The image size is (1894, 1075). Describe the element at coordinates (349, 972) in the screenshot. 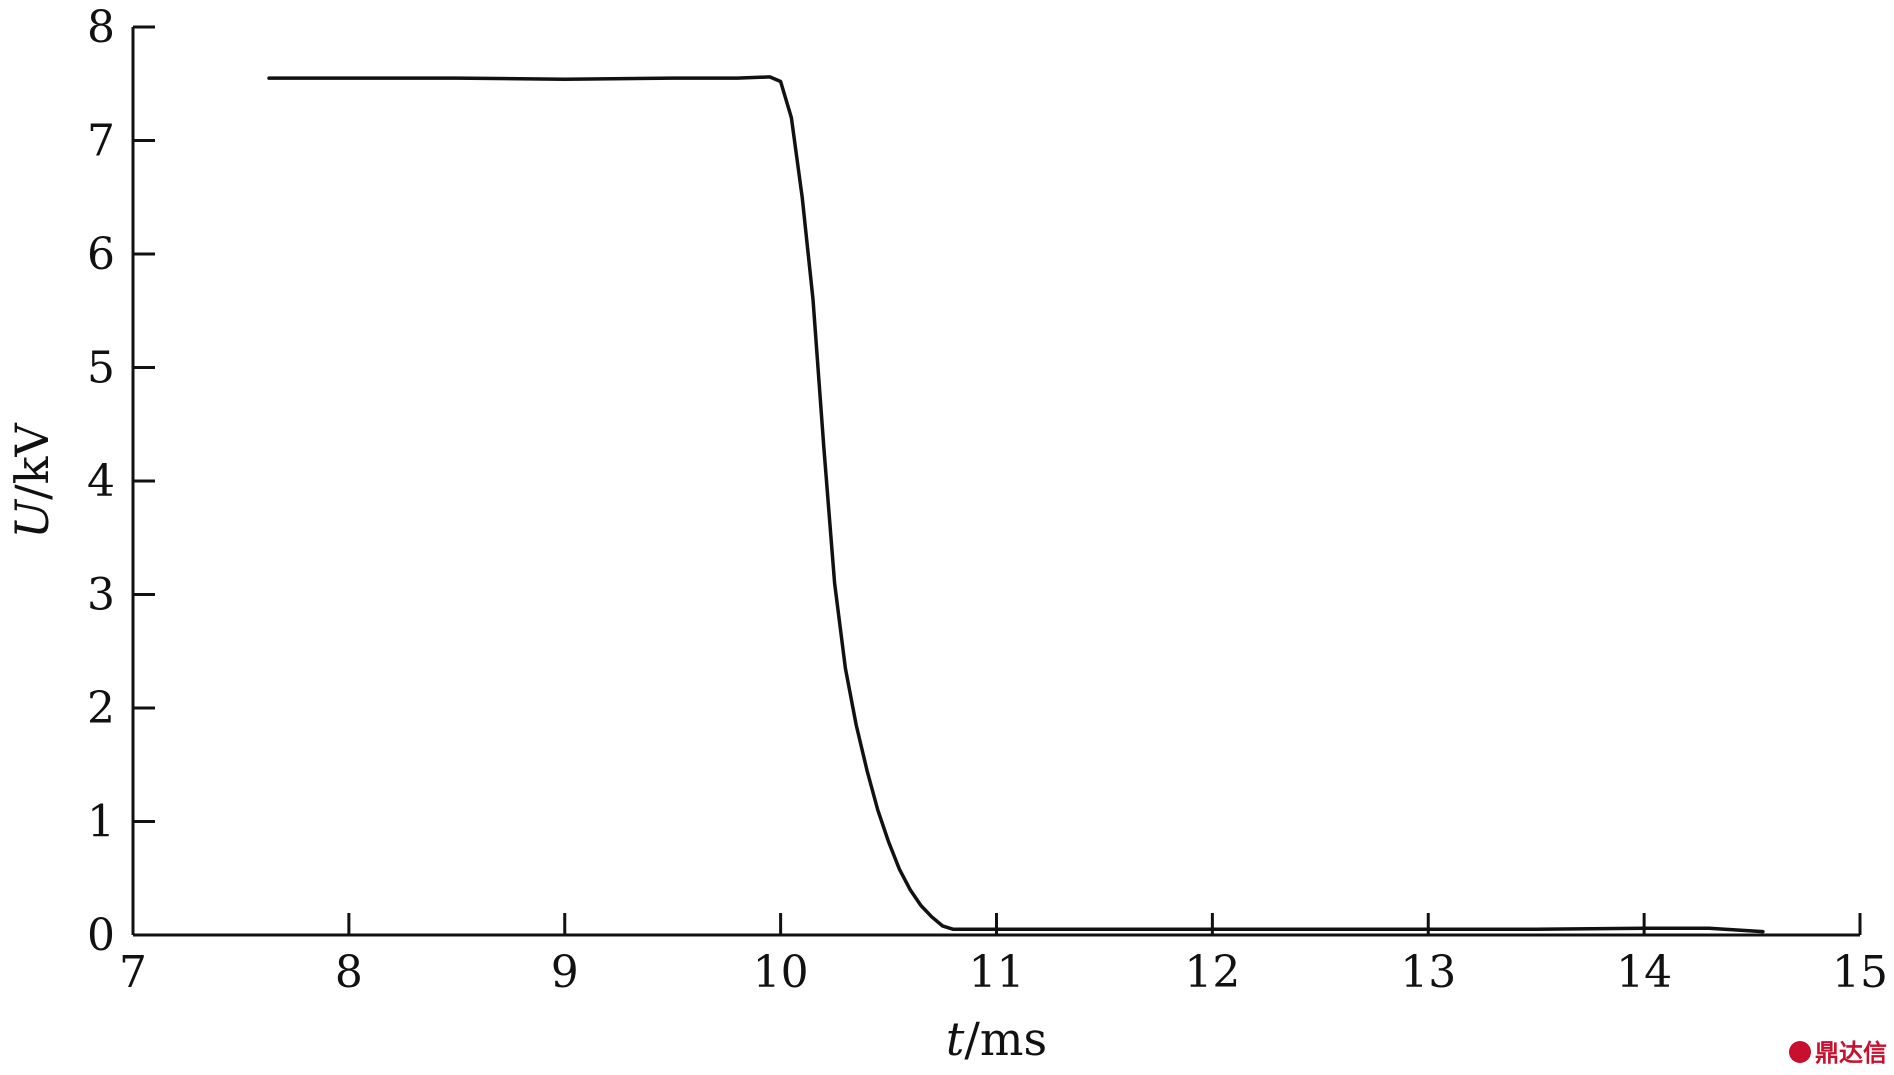

I see `x-tick-label: 8` at that location.